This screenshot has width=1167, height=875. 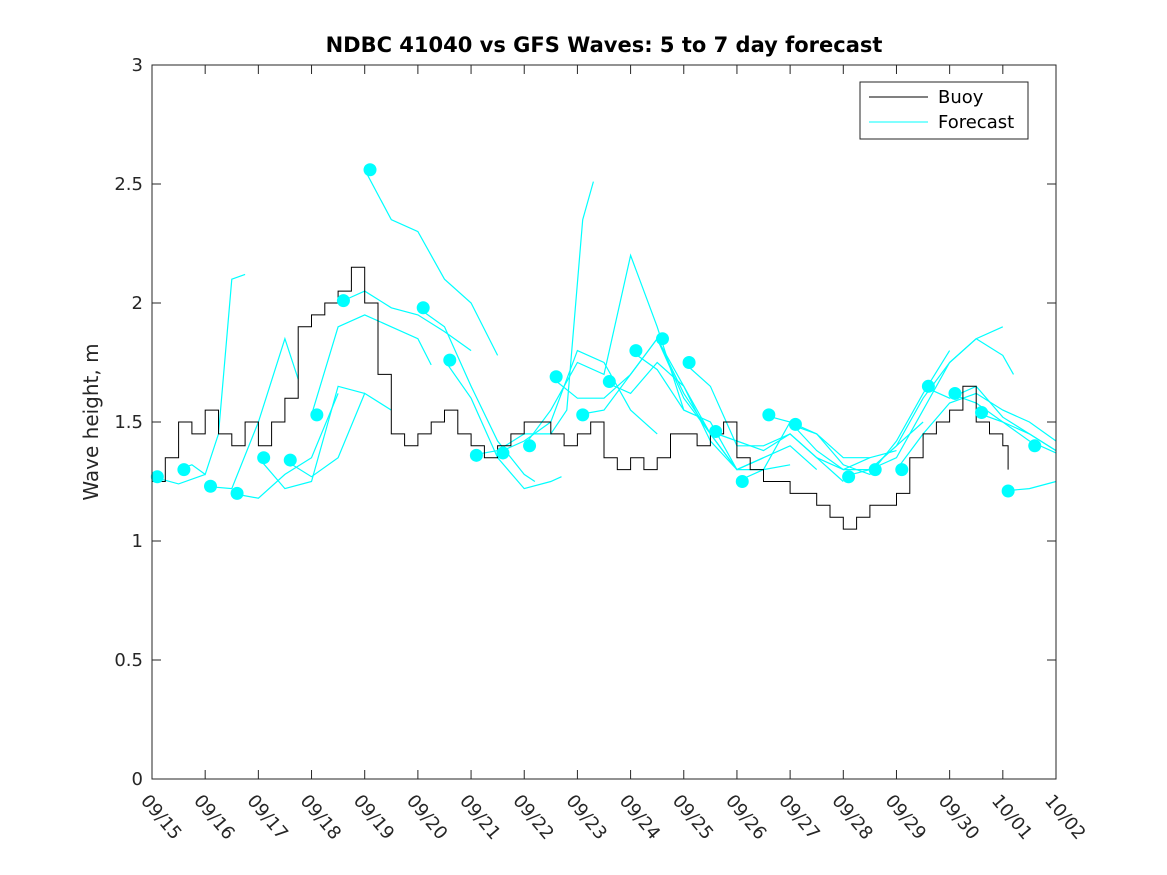 What do you see at coordinates (137, 541) in the screenshot?
I see `y-tick-label: 1` at bounding box center [137, 541].